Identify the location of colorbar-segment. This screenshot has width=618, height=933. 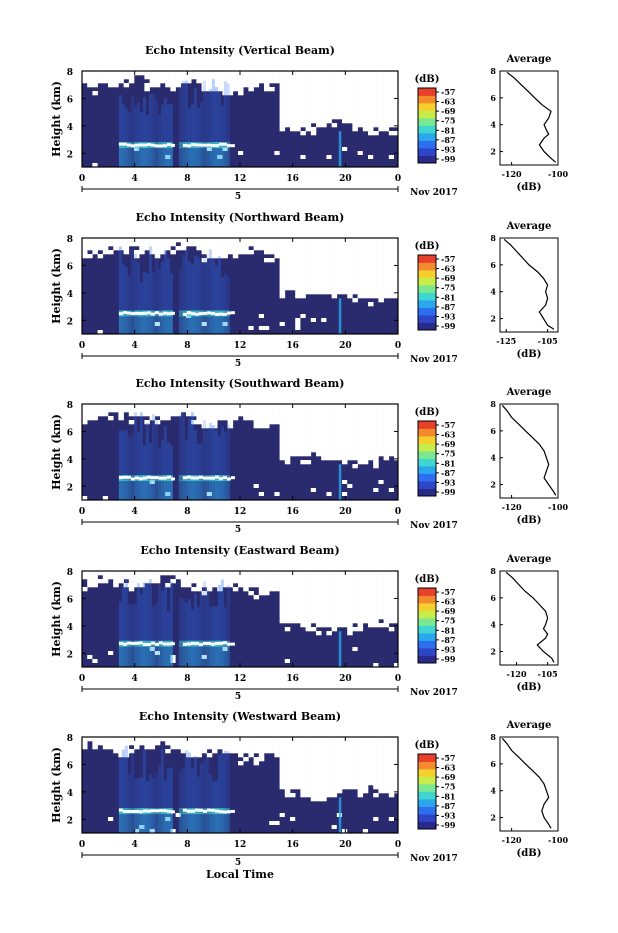
(427, 122).